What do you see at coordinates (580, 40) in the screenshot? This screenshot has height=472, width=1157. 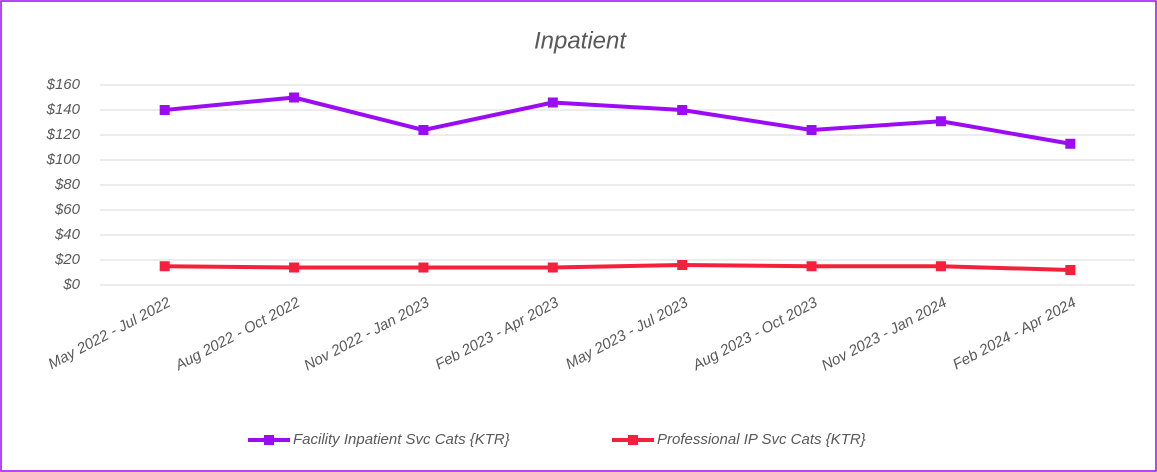 I see `chart-title: Inpatient` at bounding box center [580, 40].